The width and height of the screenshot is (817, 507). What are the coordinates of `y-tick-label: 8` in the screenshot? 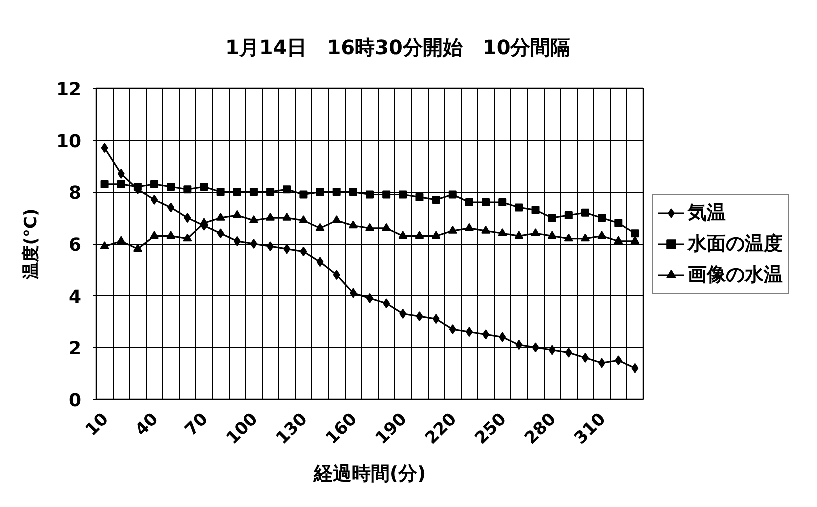 It's located at (75, 193).